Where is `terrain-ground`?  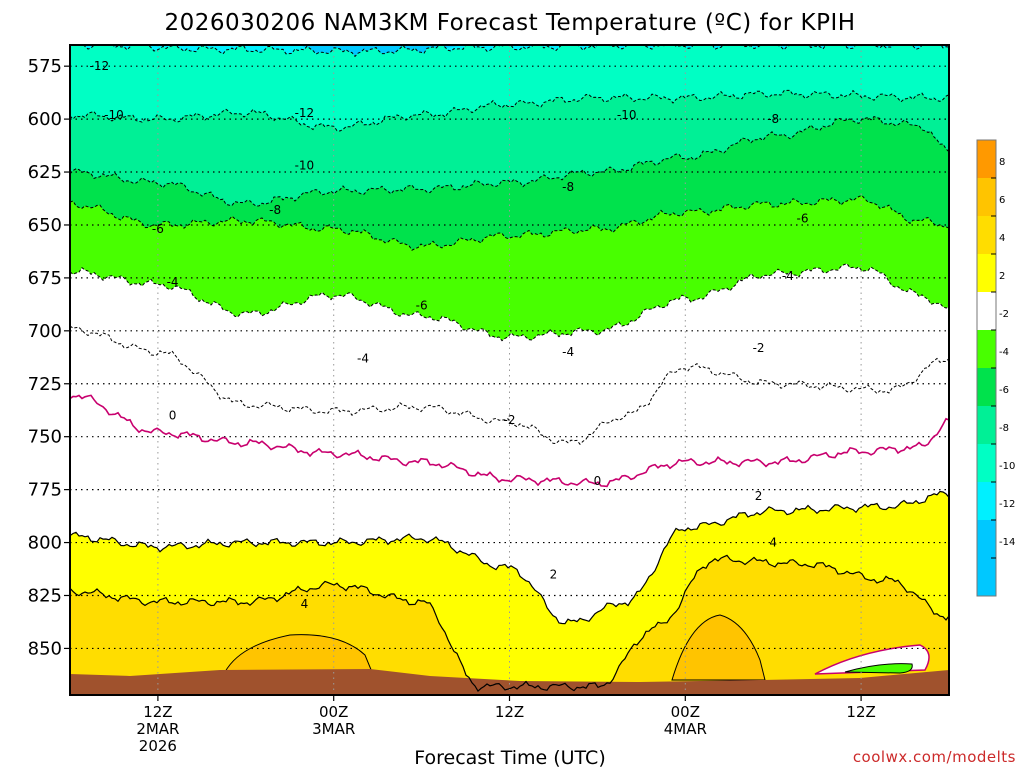 terrain-ground is located at coordinates (509, 682).